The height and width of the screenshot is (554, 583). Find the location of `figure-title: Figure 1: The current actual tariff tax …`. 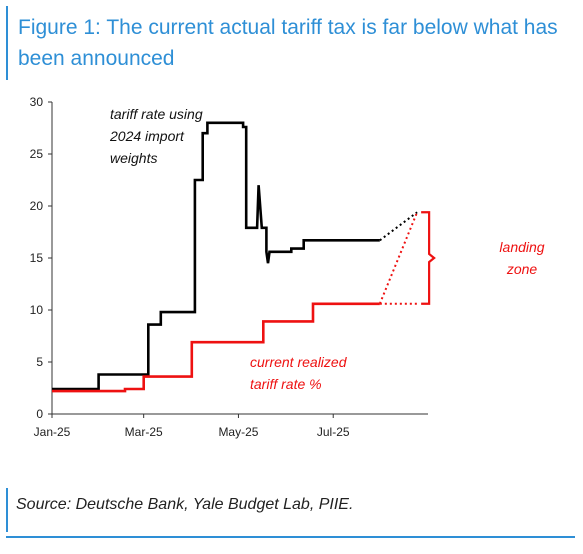

figure-title: Figure 1: The current actual tariff tax … is located at coordinates (288, 43).